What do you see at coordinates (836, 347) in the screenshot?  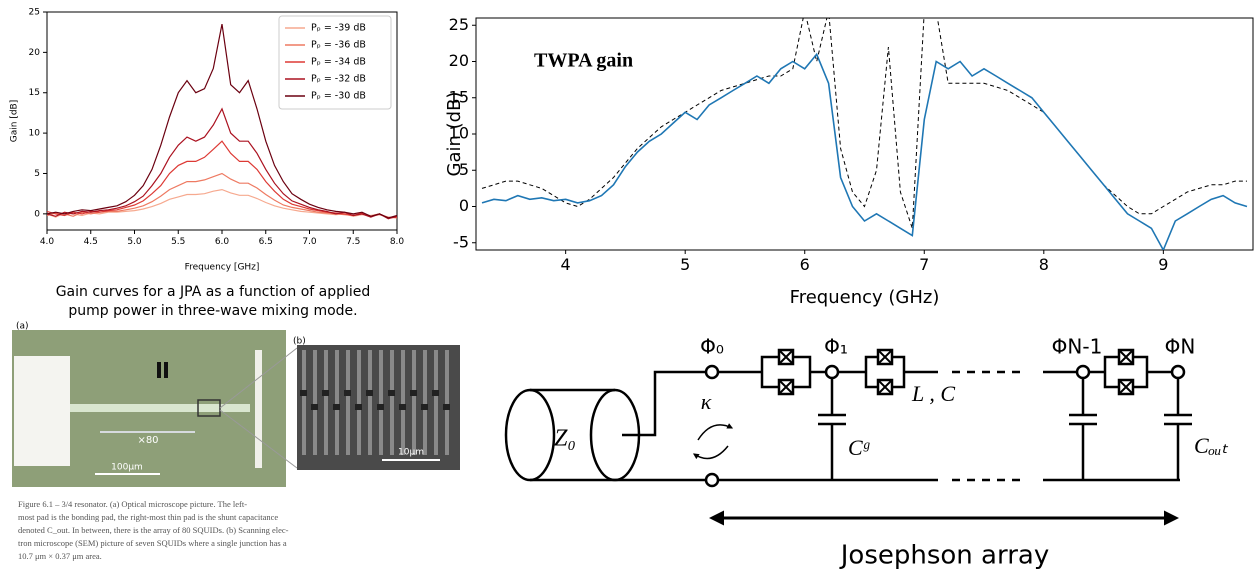 I see `node-label: Φ₁` at bounding box center [836, 347].